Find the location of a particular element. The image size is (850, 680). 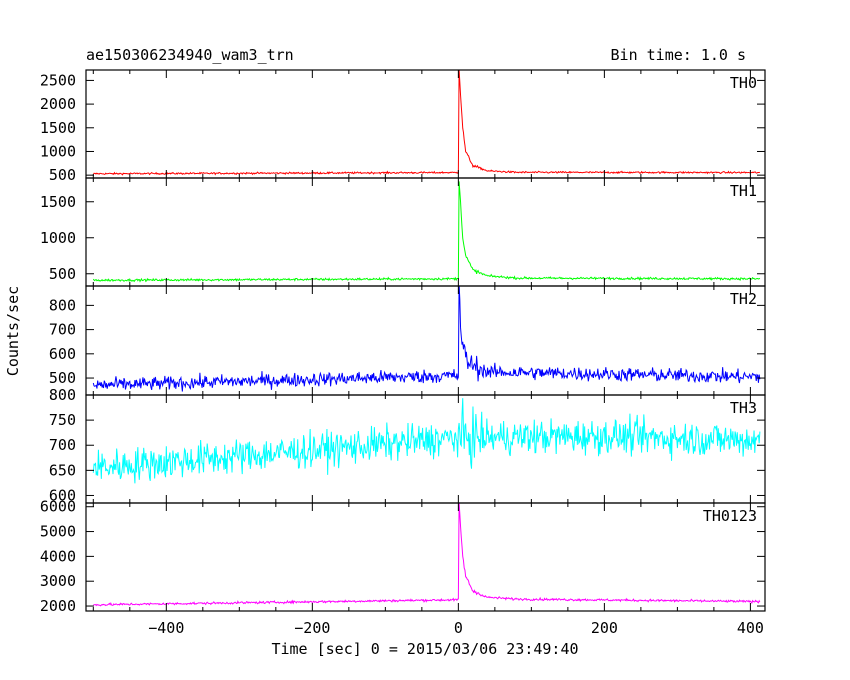

channel-label-th3: TH3 is located at coordinates (743, 408).